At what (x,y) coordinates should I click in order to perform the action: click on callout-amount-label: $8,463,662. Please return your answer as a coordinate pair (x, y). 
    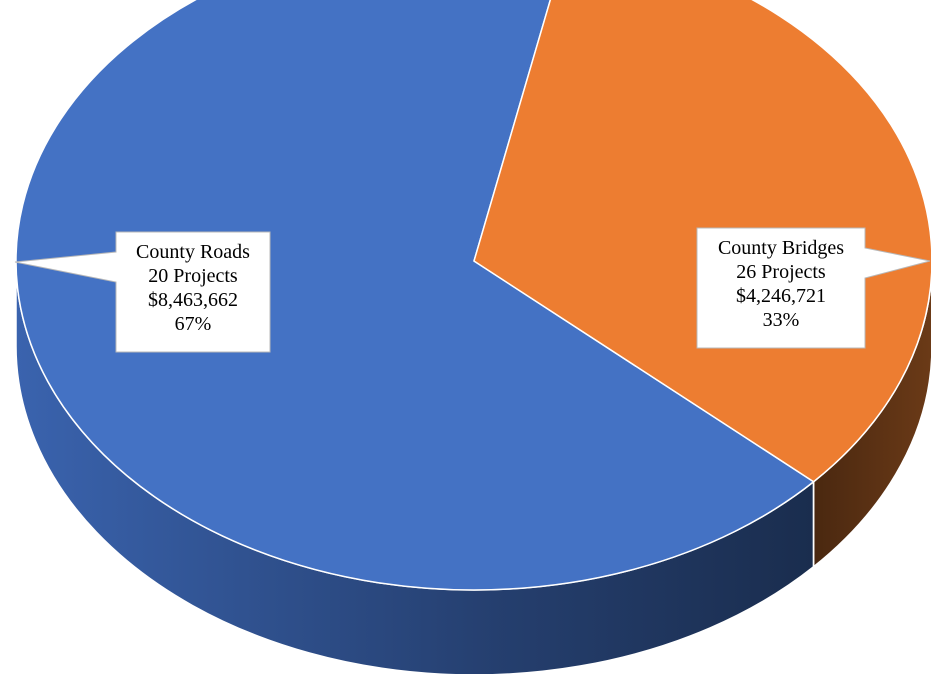
    Looking at the image, I should click on (193, 300).